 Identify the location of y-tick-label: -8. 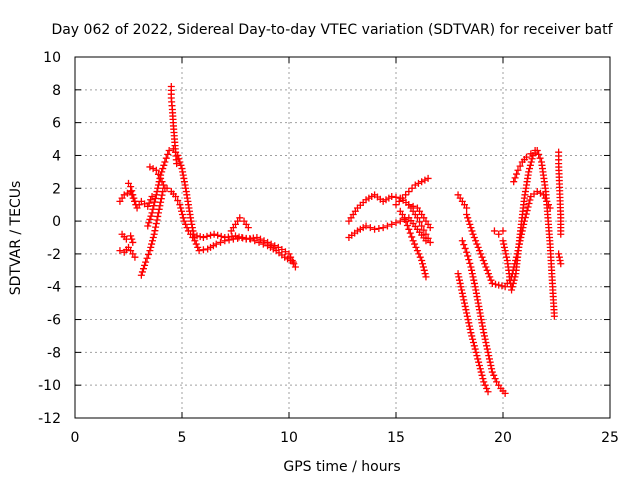
(54, 353).